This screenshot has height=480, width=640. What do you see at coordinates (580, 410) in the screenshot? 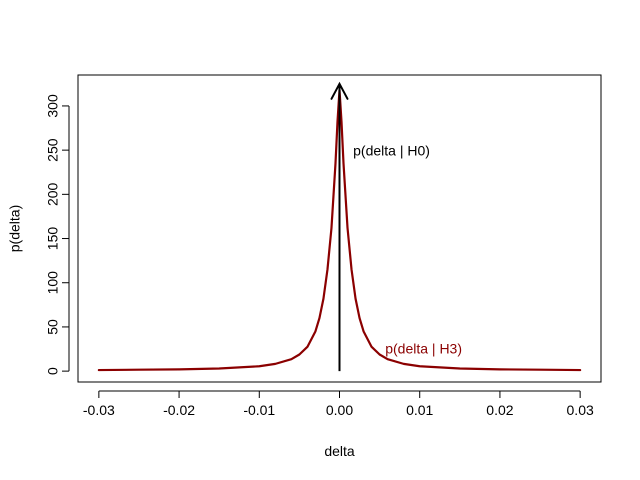
I see `x-tick-label: 0.03` at bounding box center [580, 410].